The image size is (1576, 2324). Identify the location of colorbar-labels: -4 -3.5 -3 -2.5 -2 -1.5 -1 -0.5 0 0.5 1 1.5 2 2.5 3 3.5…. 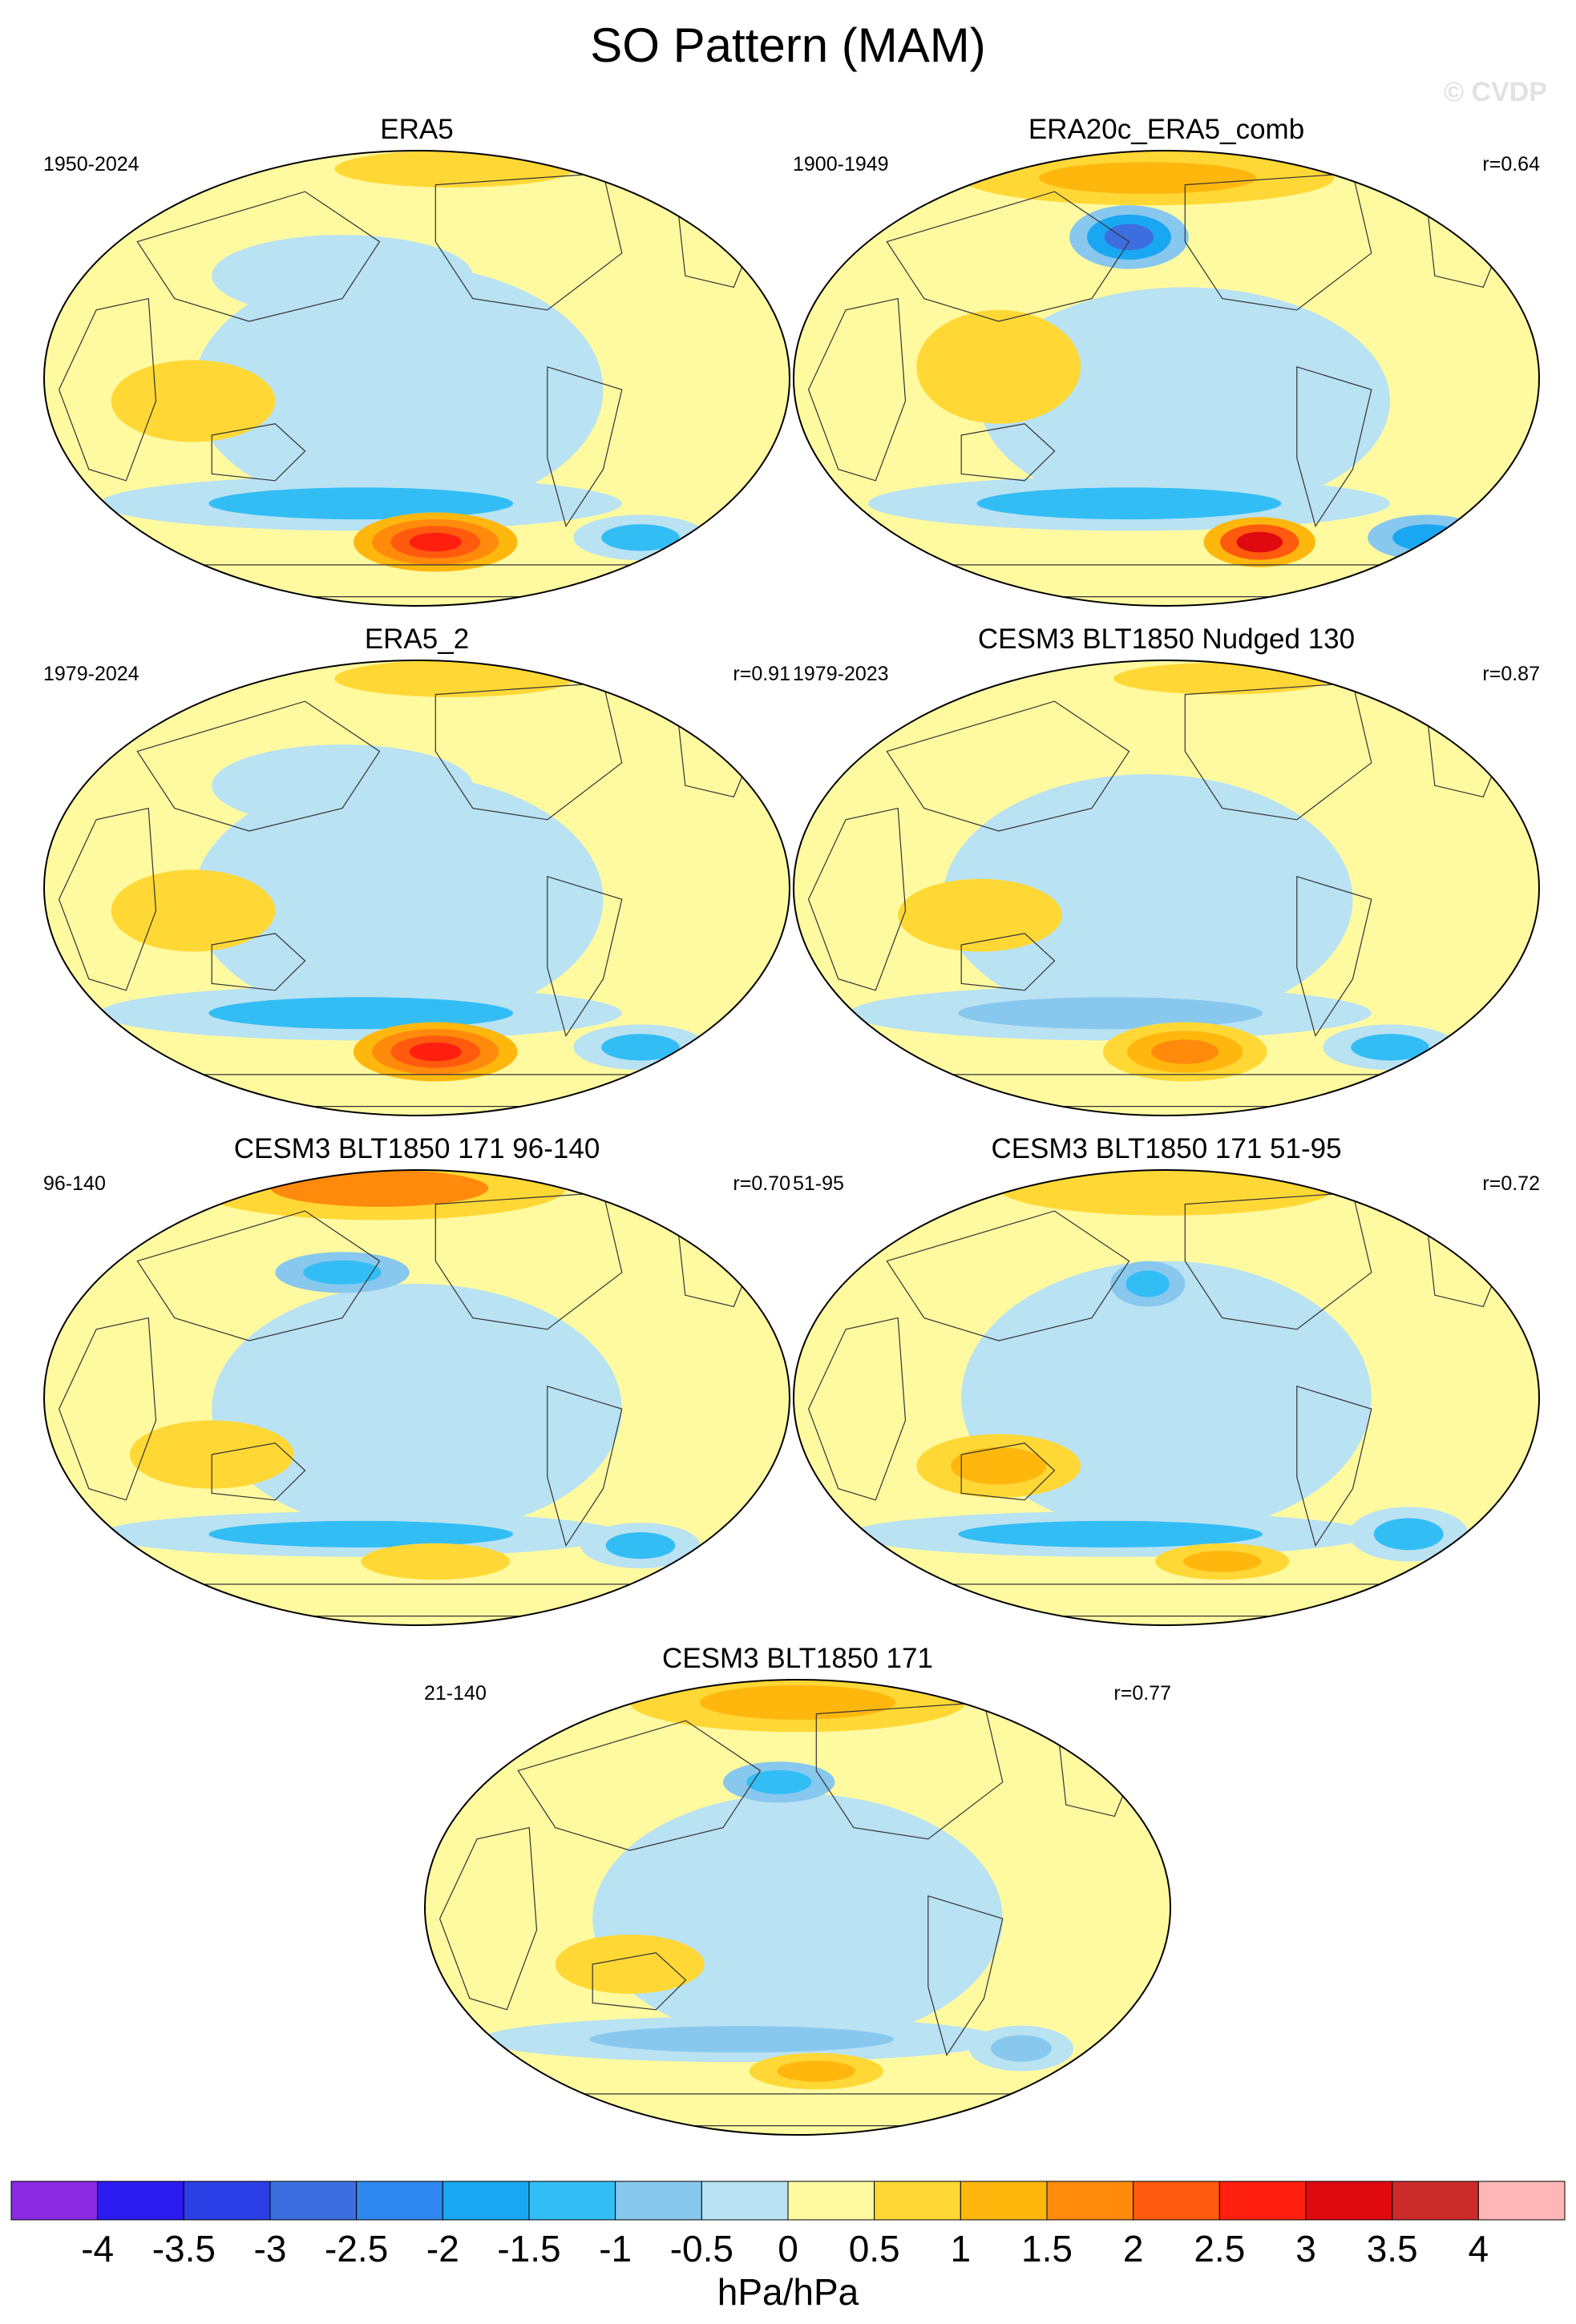
(785, 2270).